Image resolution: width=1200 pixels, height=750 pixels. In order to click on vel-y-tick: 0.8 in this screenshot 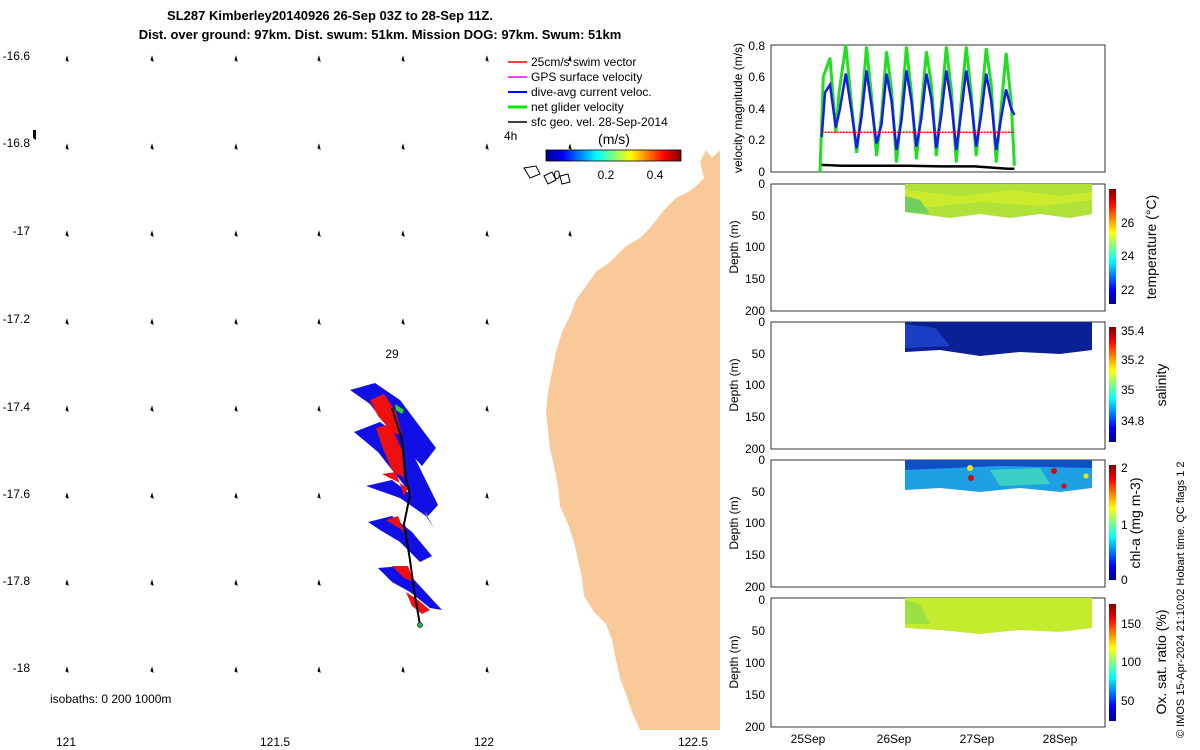, I will do `click(756, 46)`.